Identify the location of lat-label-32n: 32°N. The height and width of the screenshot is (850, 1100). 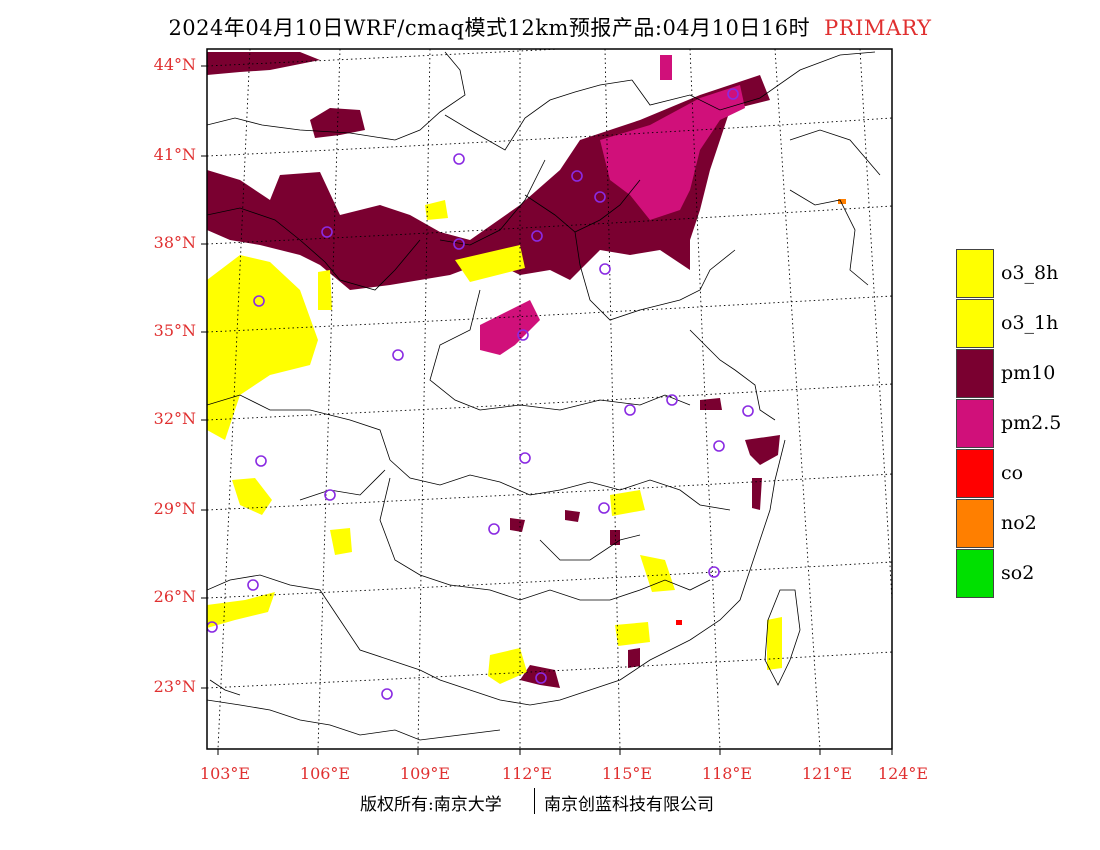
(174, 418).